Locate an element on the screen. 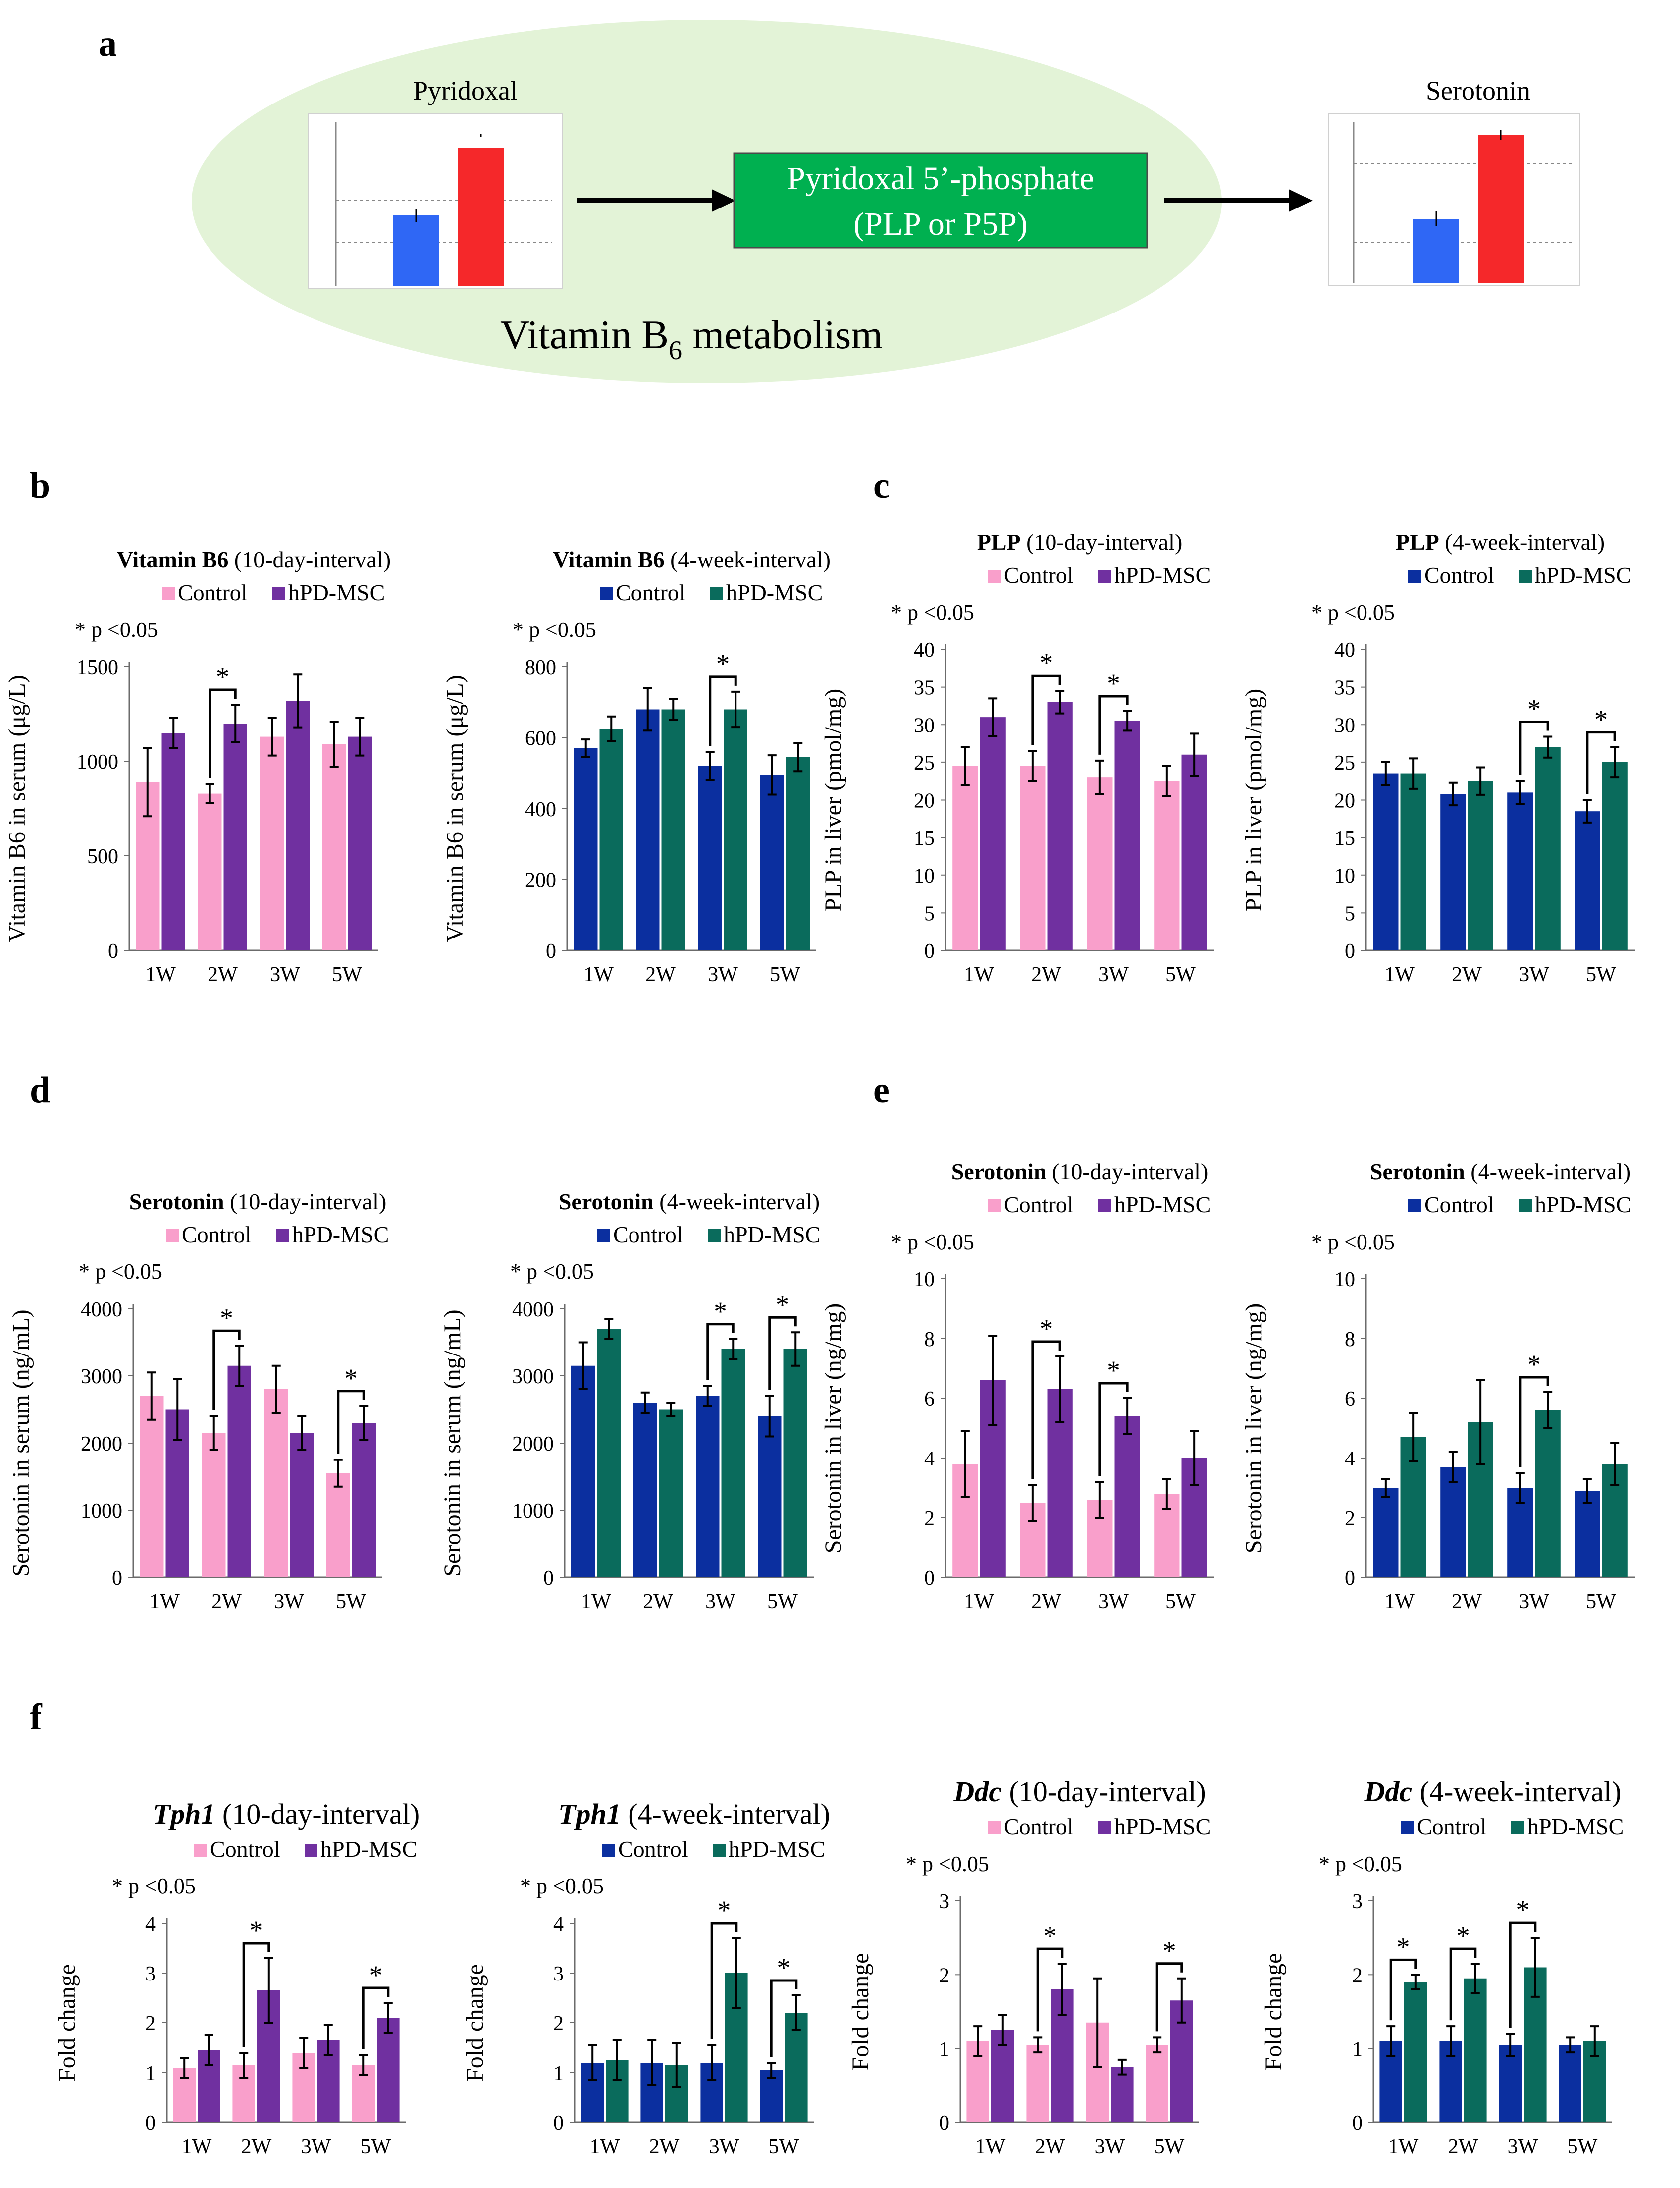  y-tick-label: 8 is located at coordinates (1350, 1339).